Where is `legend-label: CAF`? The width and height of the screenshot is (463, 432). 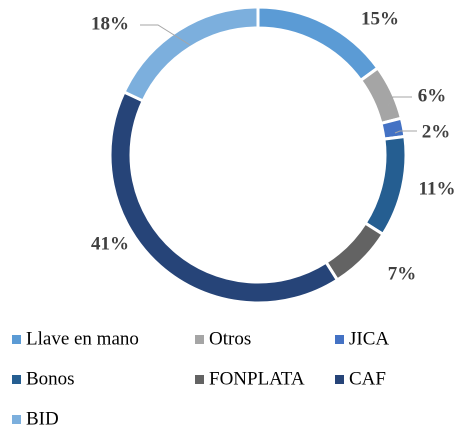 legend-label: CAF is located at coordinates (367, 378).